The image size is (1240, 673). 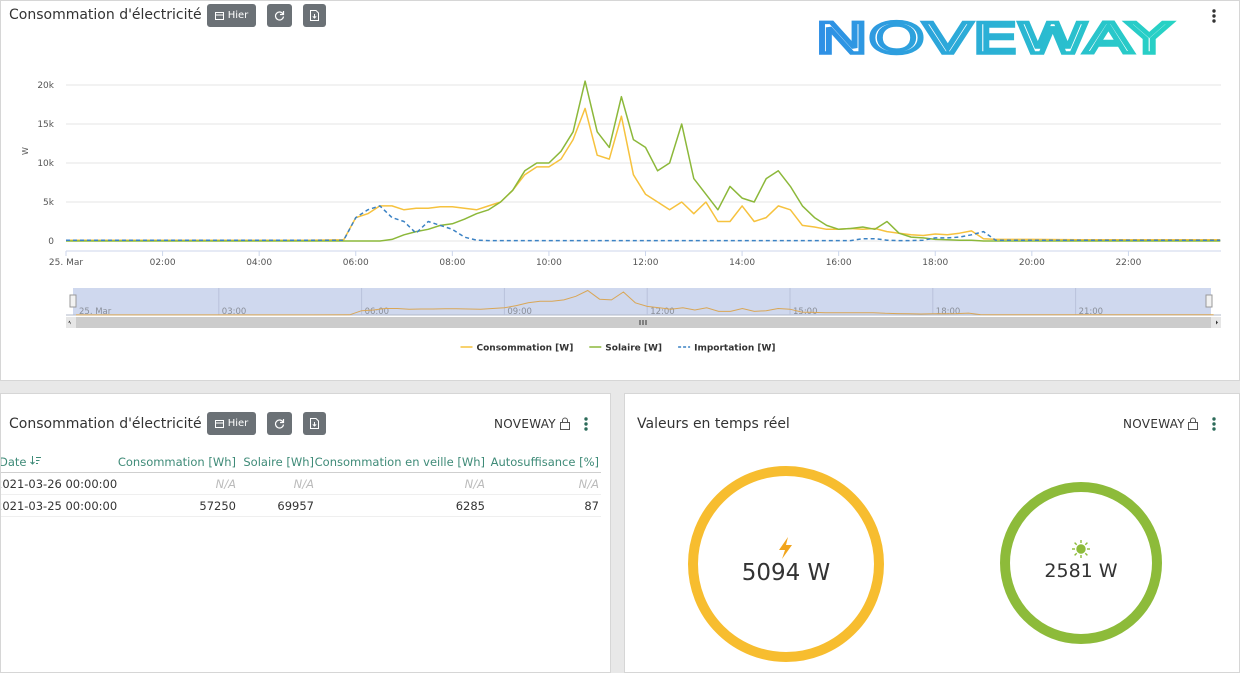 What do you see at coordinates (69, 322) in the screenshot?
I see `scroll-left` at bounding box center [69, 322].